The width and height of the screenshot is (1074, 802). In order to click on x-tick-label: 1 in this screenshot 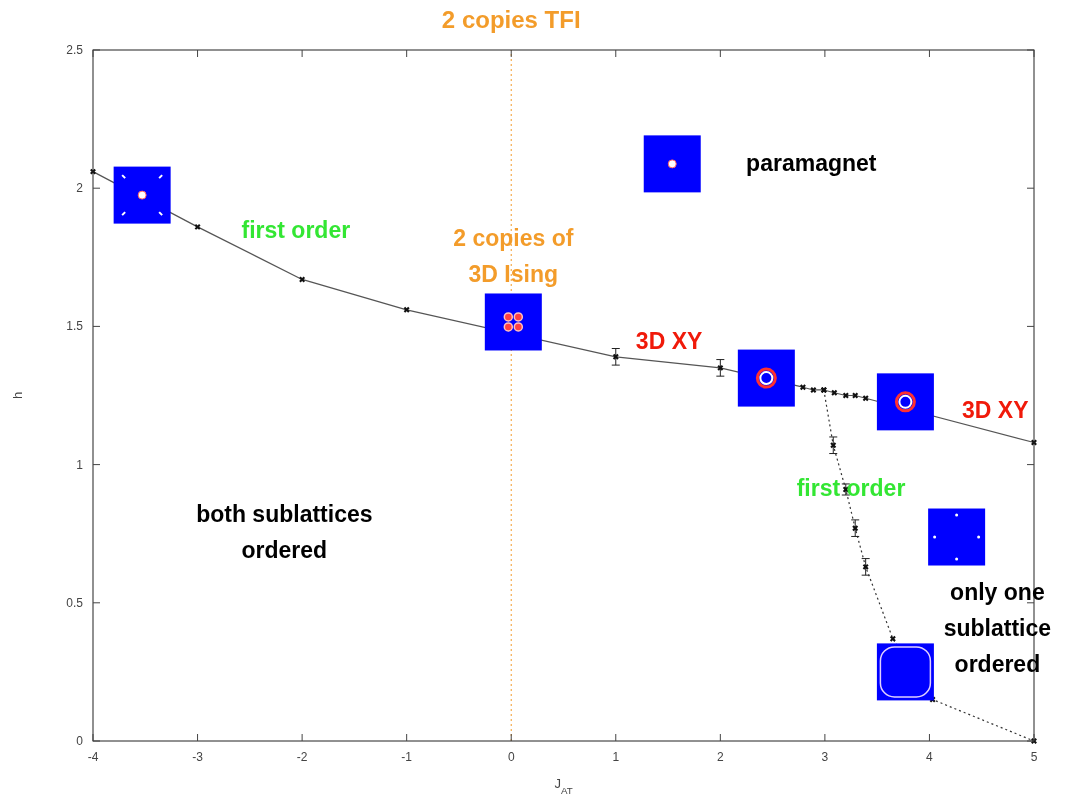, I will do `click(616, 757)`.